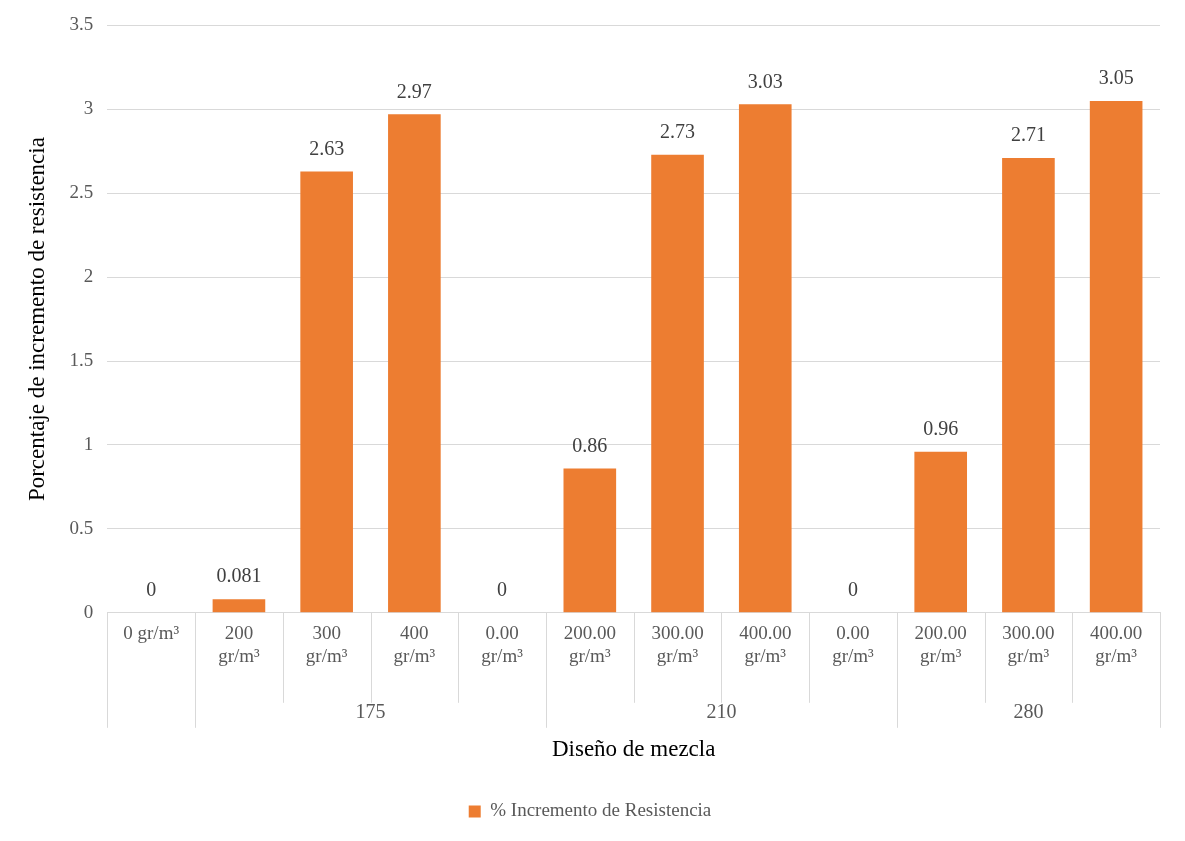 The image size is (1185, 841). I want to click on data-label: 0.86, so click(590, 444).